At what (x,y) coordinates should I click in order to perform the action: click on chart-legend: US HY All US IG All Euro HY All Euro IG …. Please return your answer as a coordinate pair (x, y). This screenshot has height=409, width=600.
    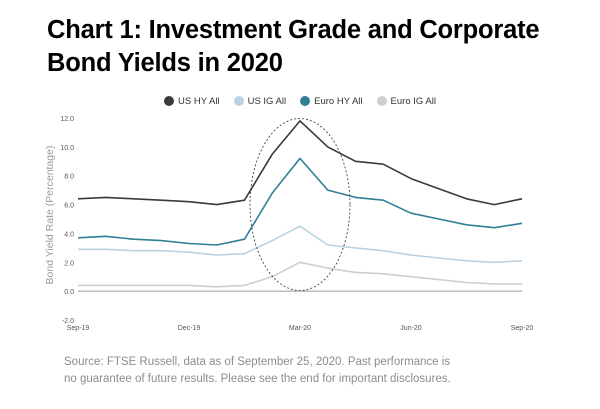
    Looking at the image, I should click on (300, 101).